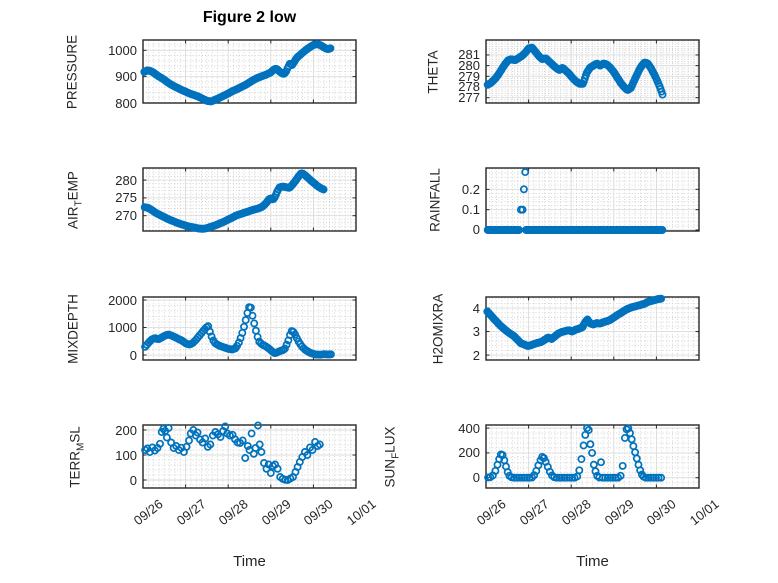 This screenshot has height=583, width=778. Describe the element at coordinates (72, 71) in the screenshot. I see `y-axis-label-pressure: PRESSURE` at that location.